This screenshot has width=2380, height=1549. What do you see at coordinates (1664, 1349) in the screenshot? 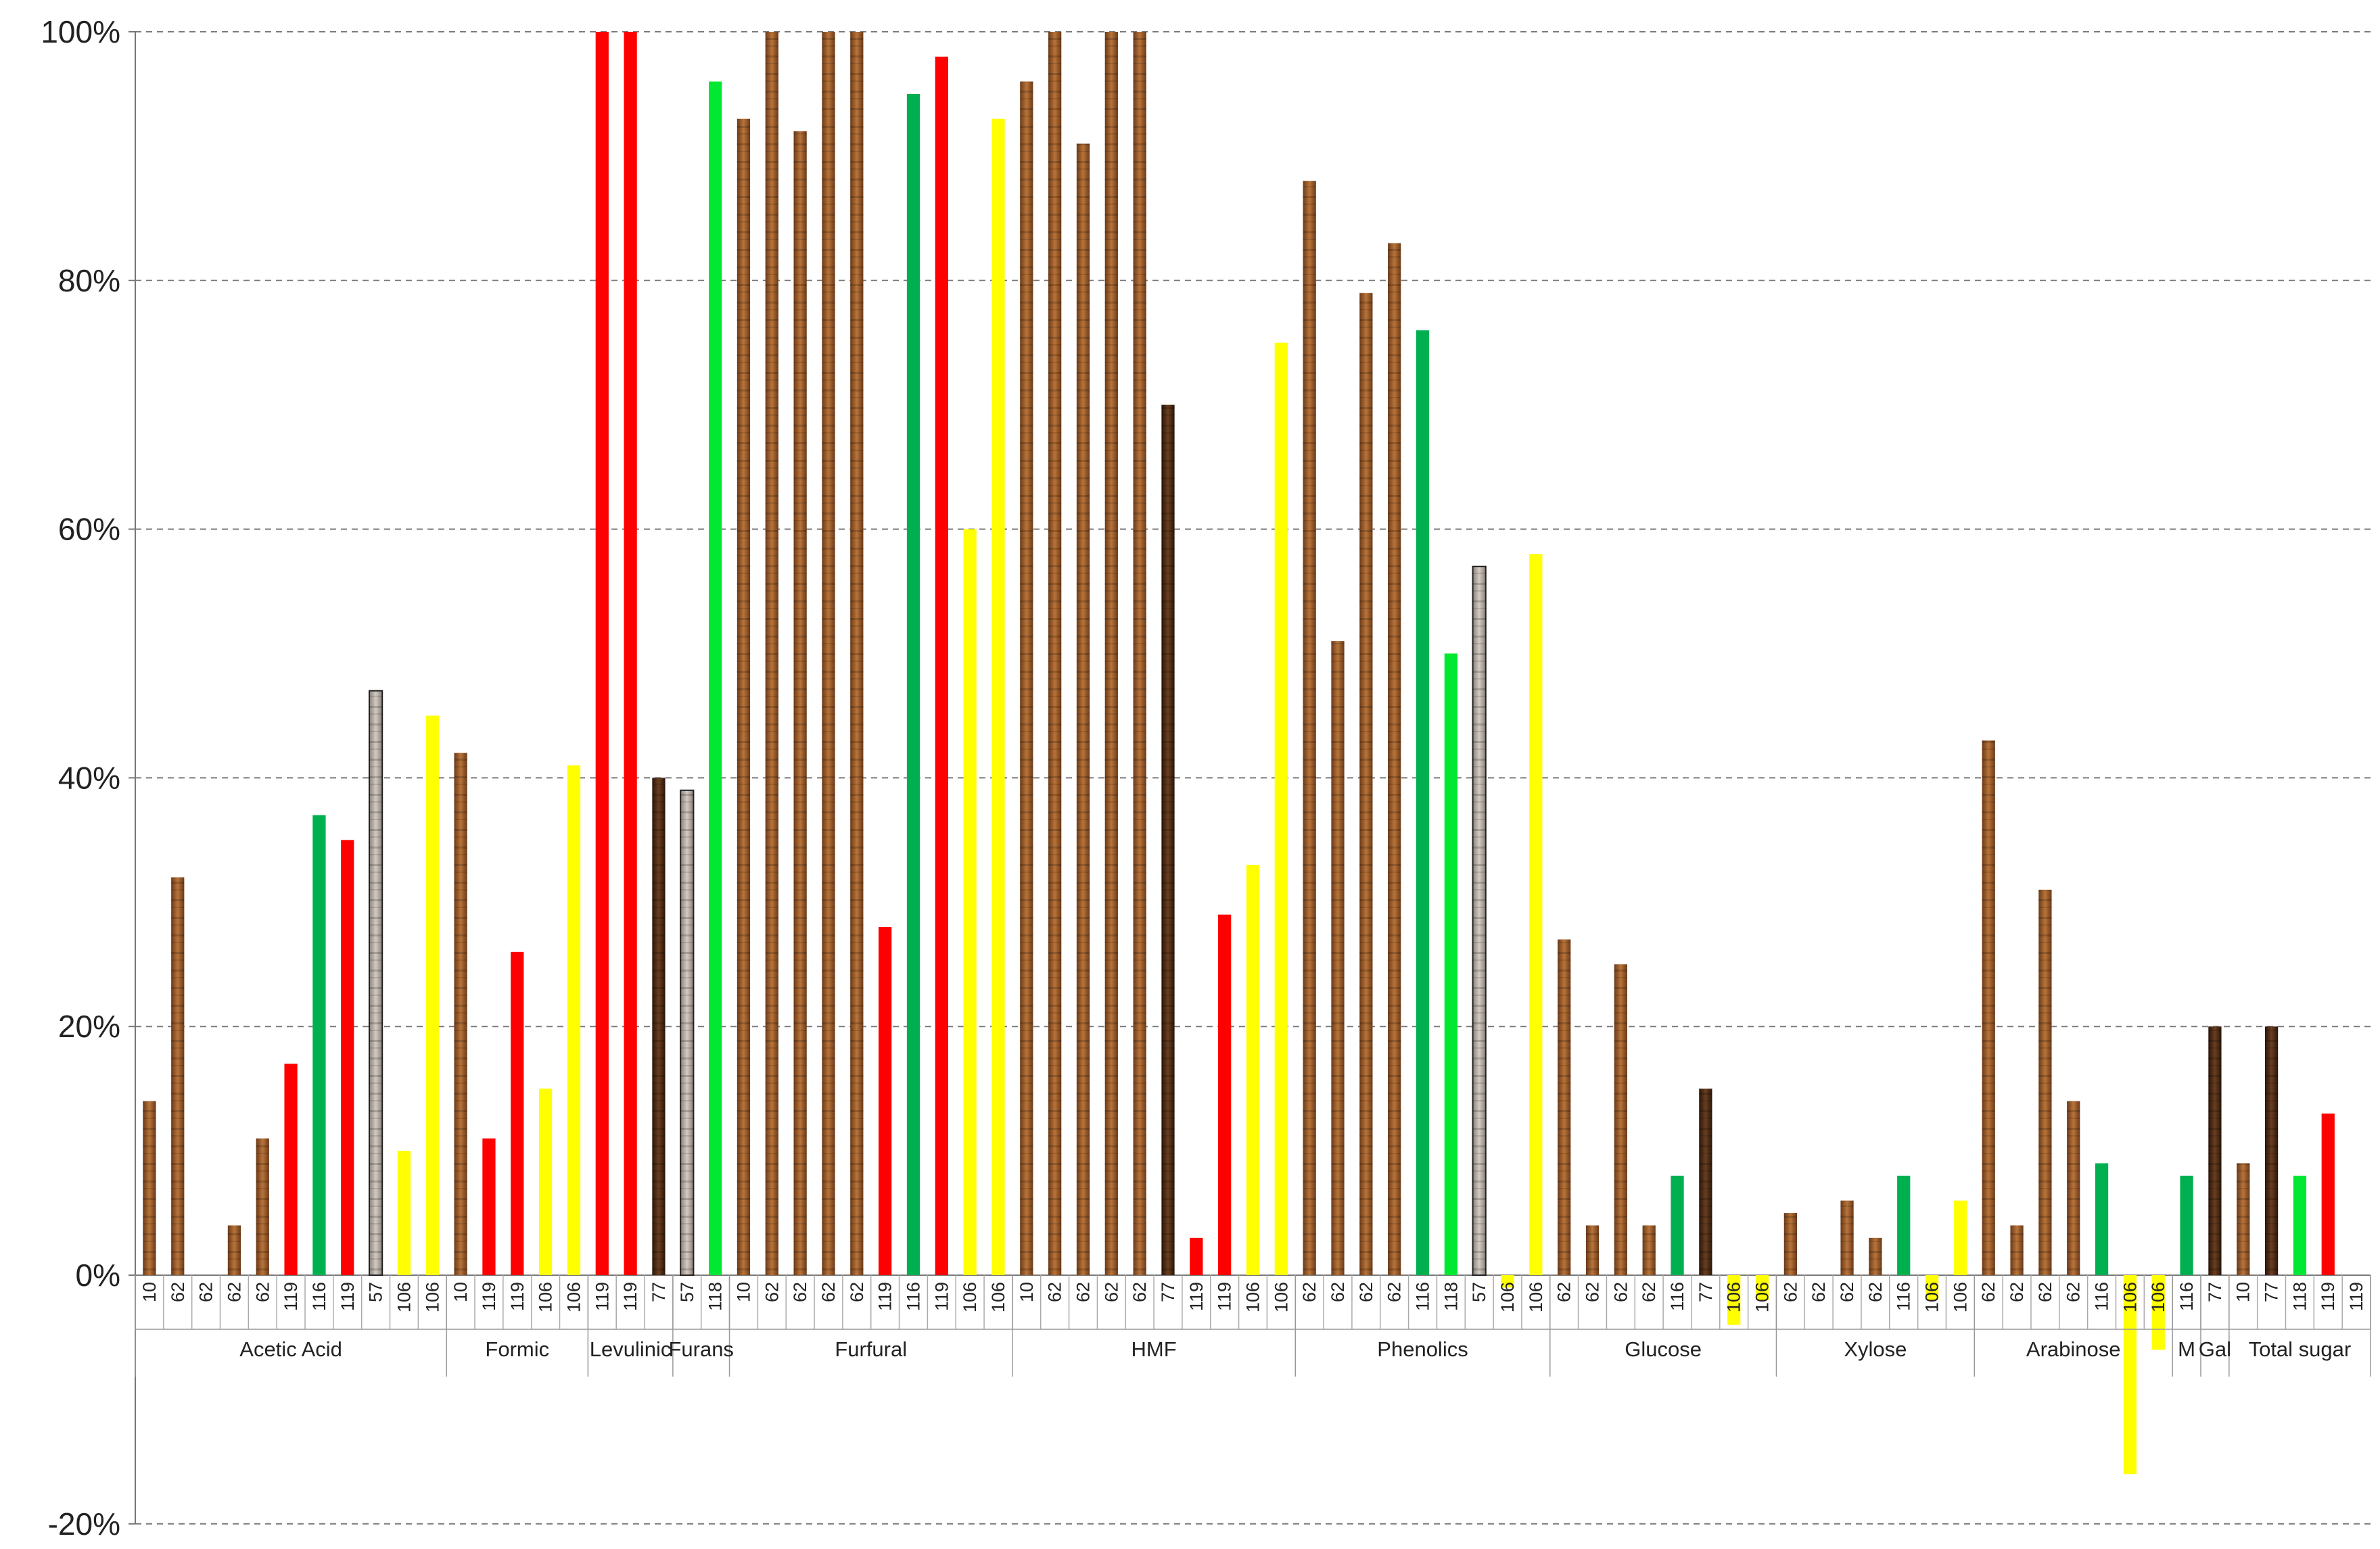
I see `group-label: Glucose` at bounding box center [1664, 1349].